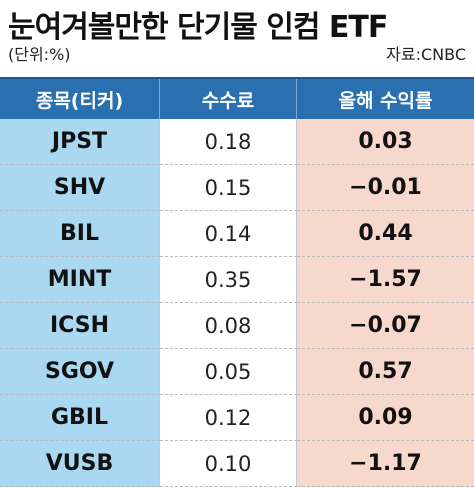  Describe the element at coordinates (80, 234) in the screenshot. I see `ticker-cell: BIL` at that location.